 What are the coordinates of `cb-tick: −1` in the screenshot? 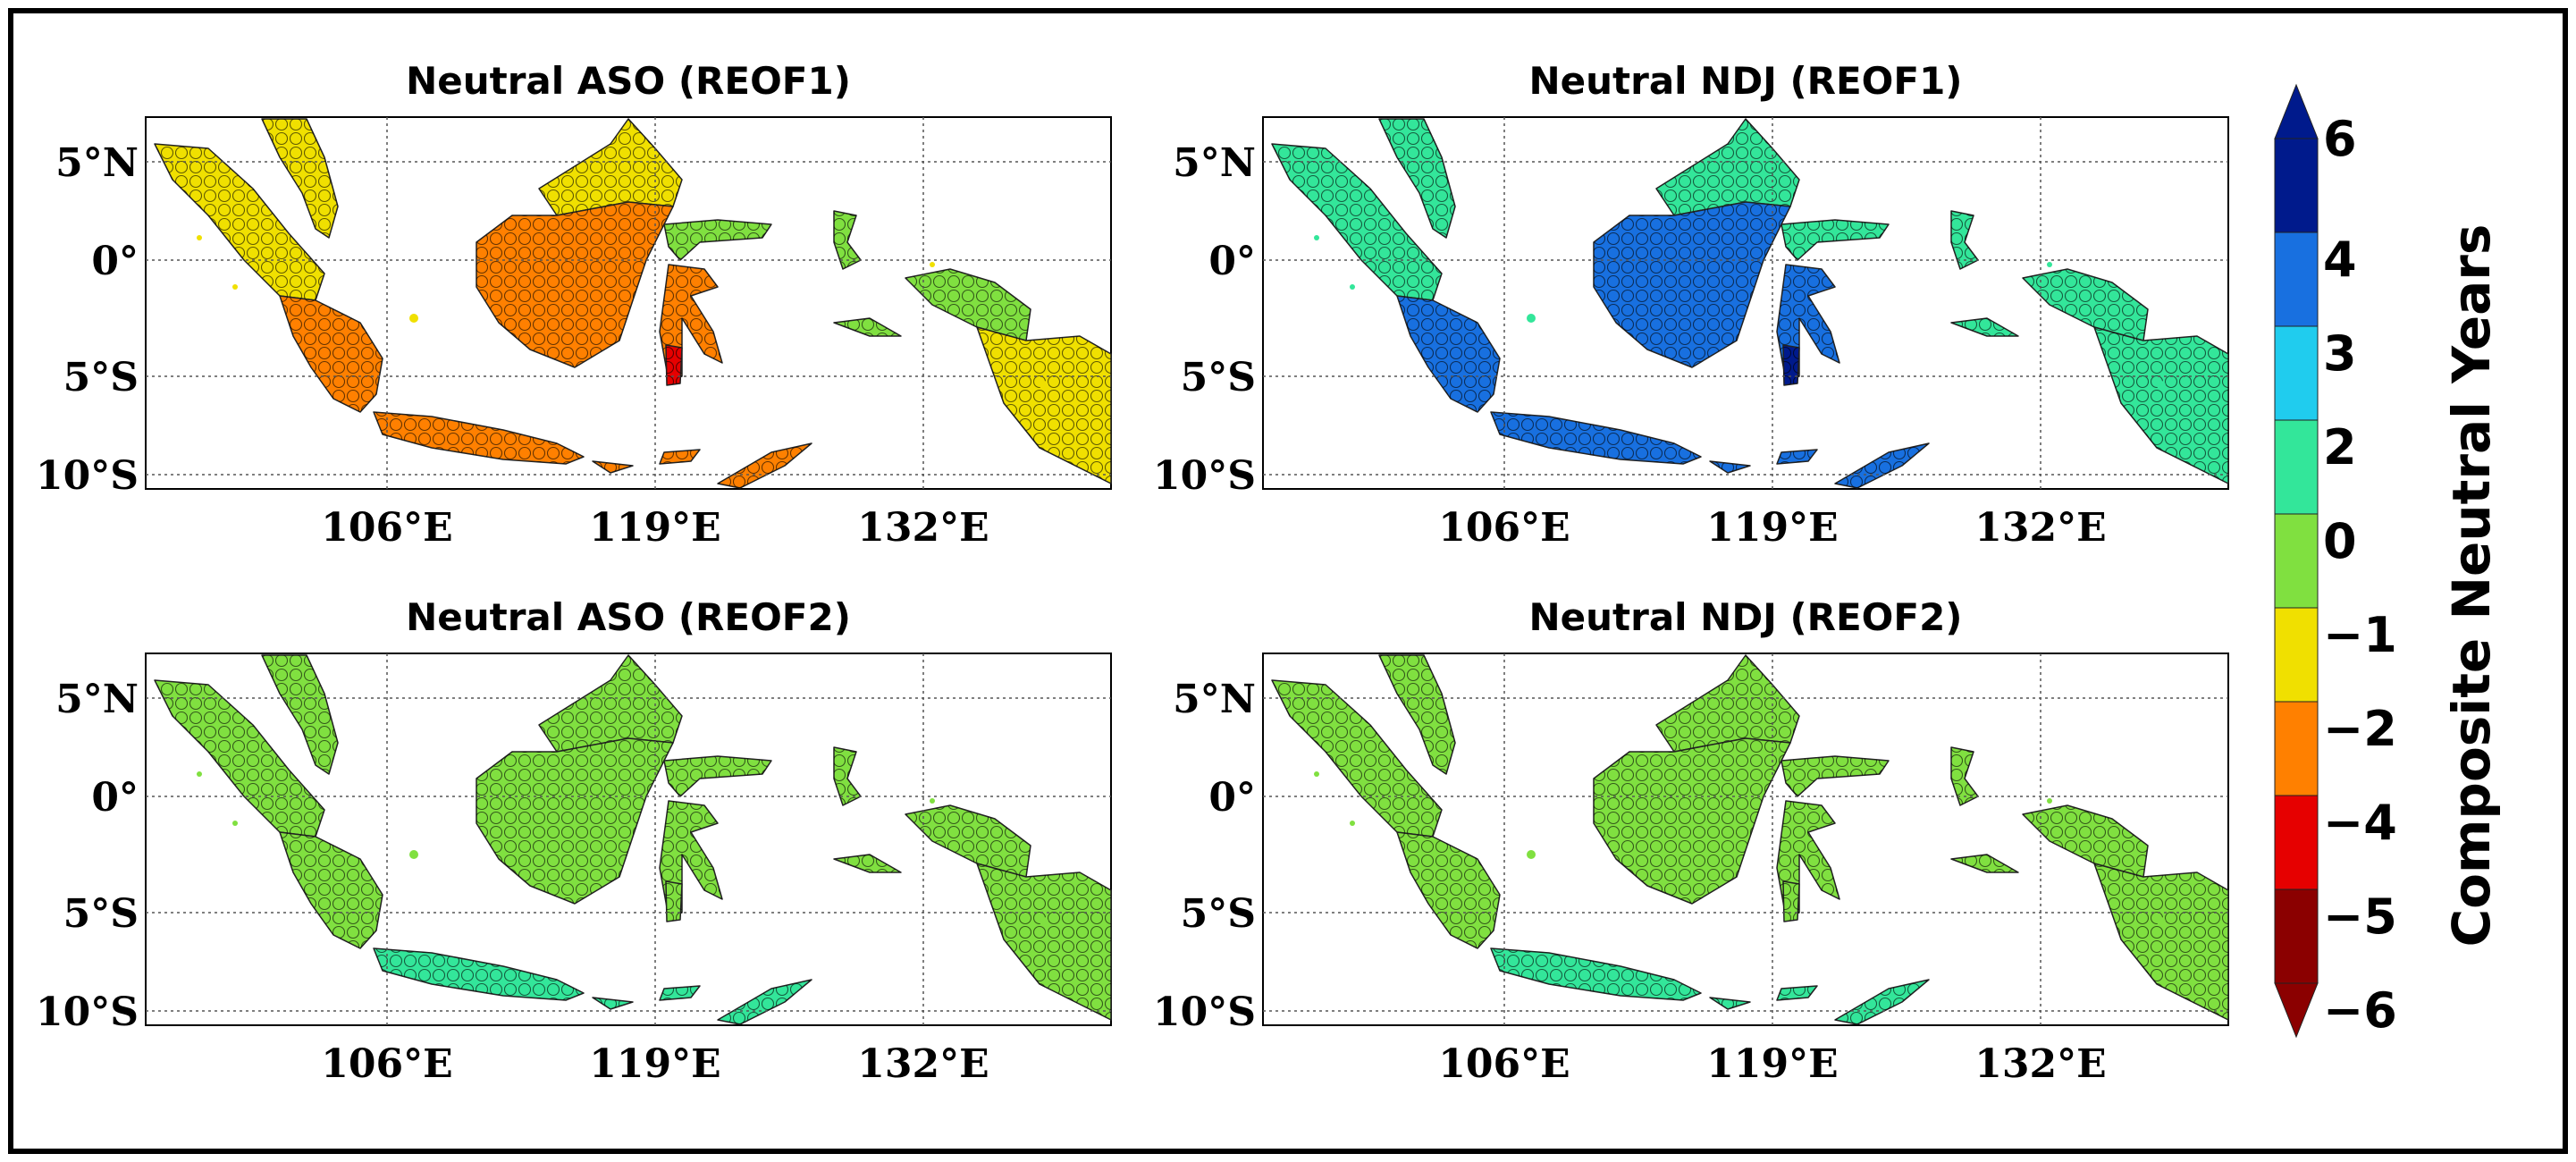 It's located at (2360, 635).